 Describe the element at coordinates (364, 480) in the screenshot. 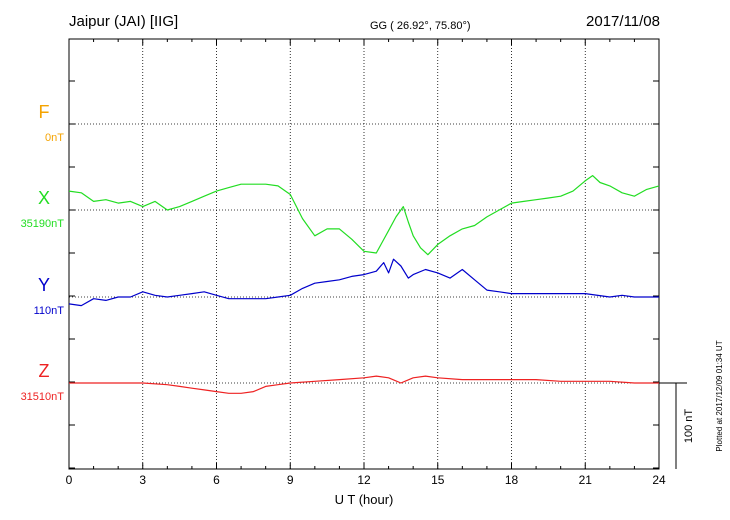

I see `x-tick-label: 12` at that location.